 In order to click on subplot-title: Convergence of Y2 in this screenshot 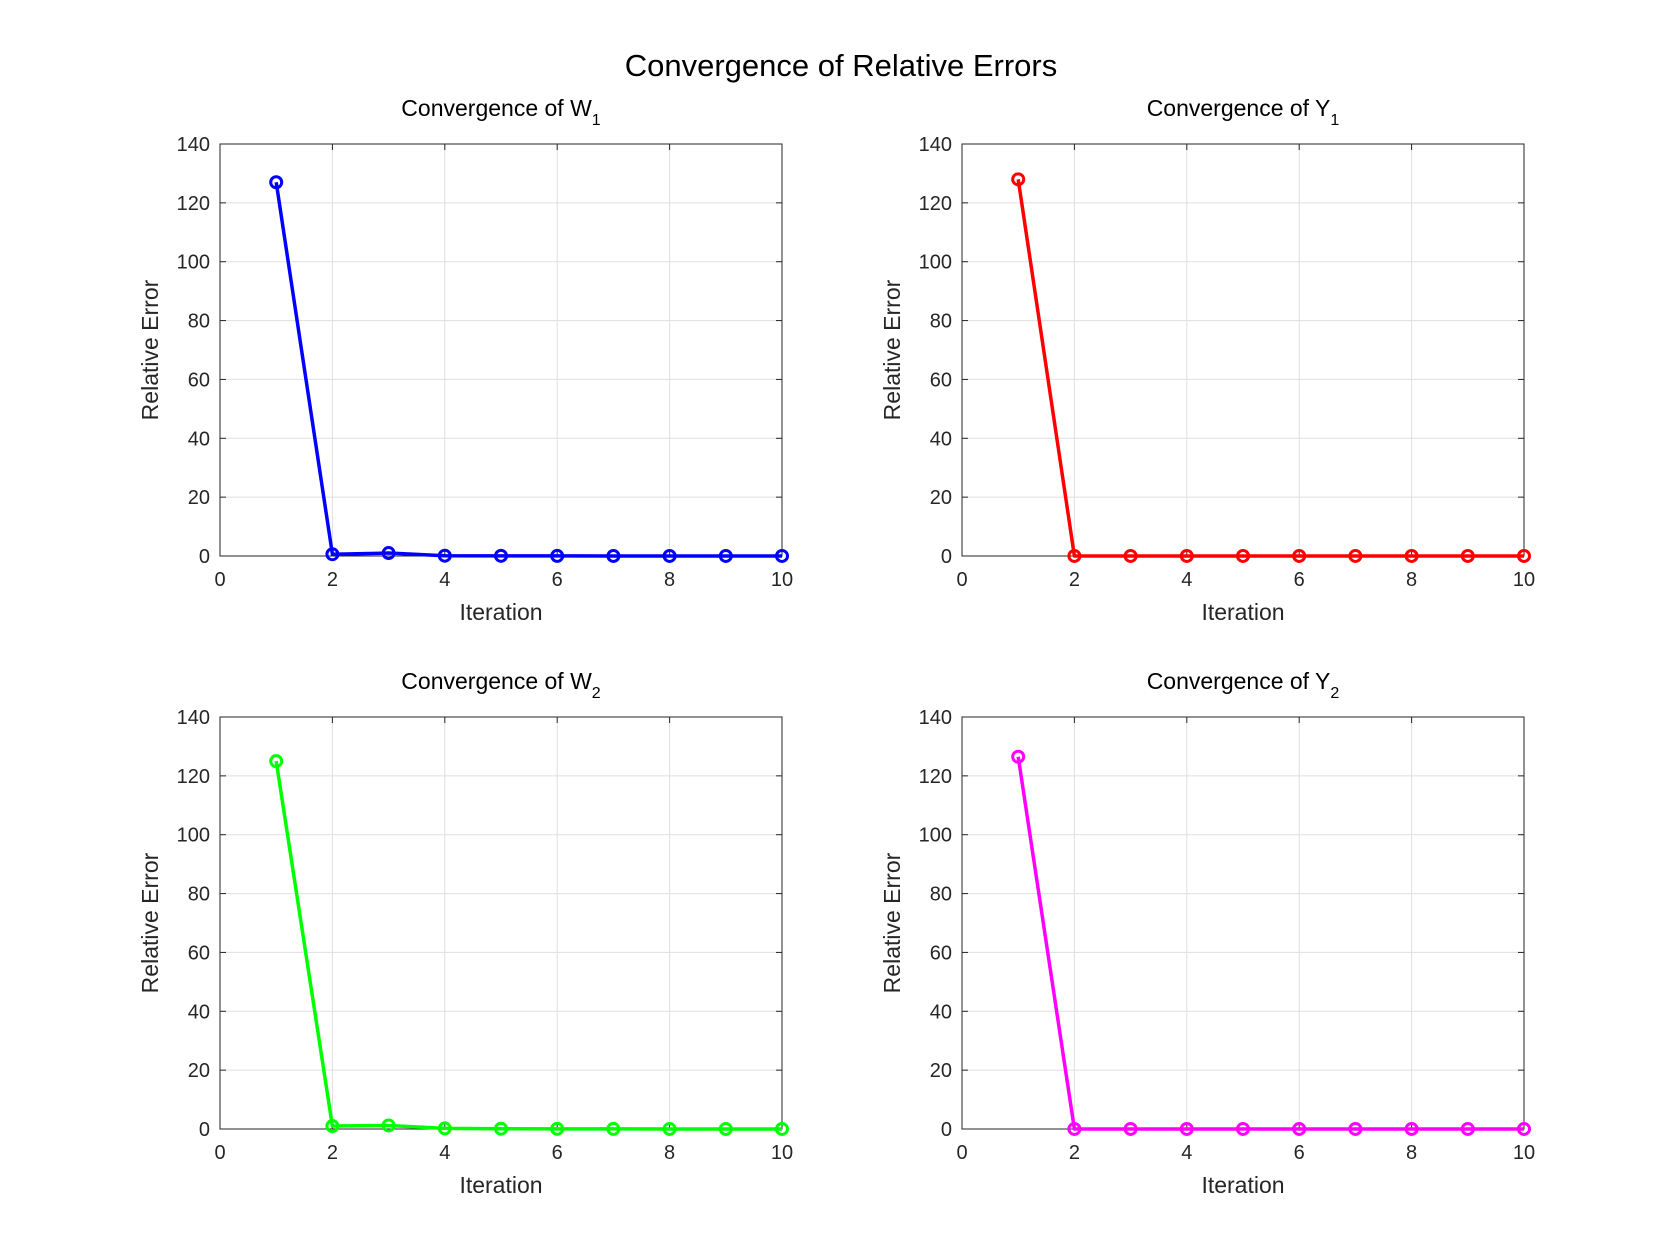, I will do `click(1243, 685)`.